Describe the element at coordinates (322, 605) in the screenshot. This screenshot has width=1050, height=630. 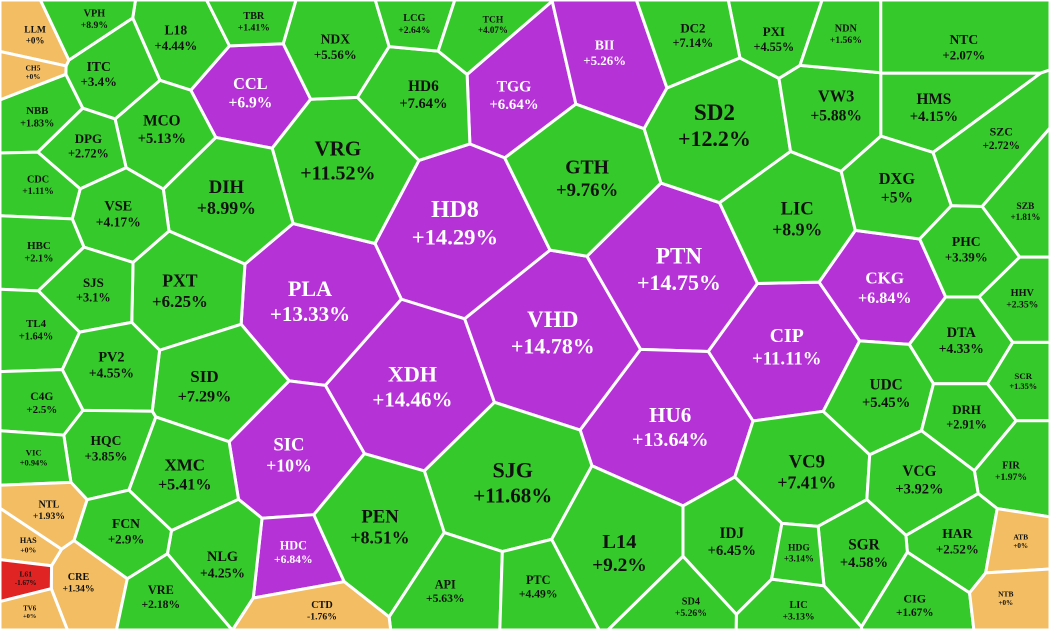
I see `ticker: CTD` at that location.